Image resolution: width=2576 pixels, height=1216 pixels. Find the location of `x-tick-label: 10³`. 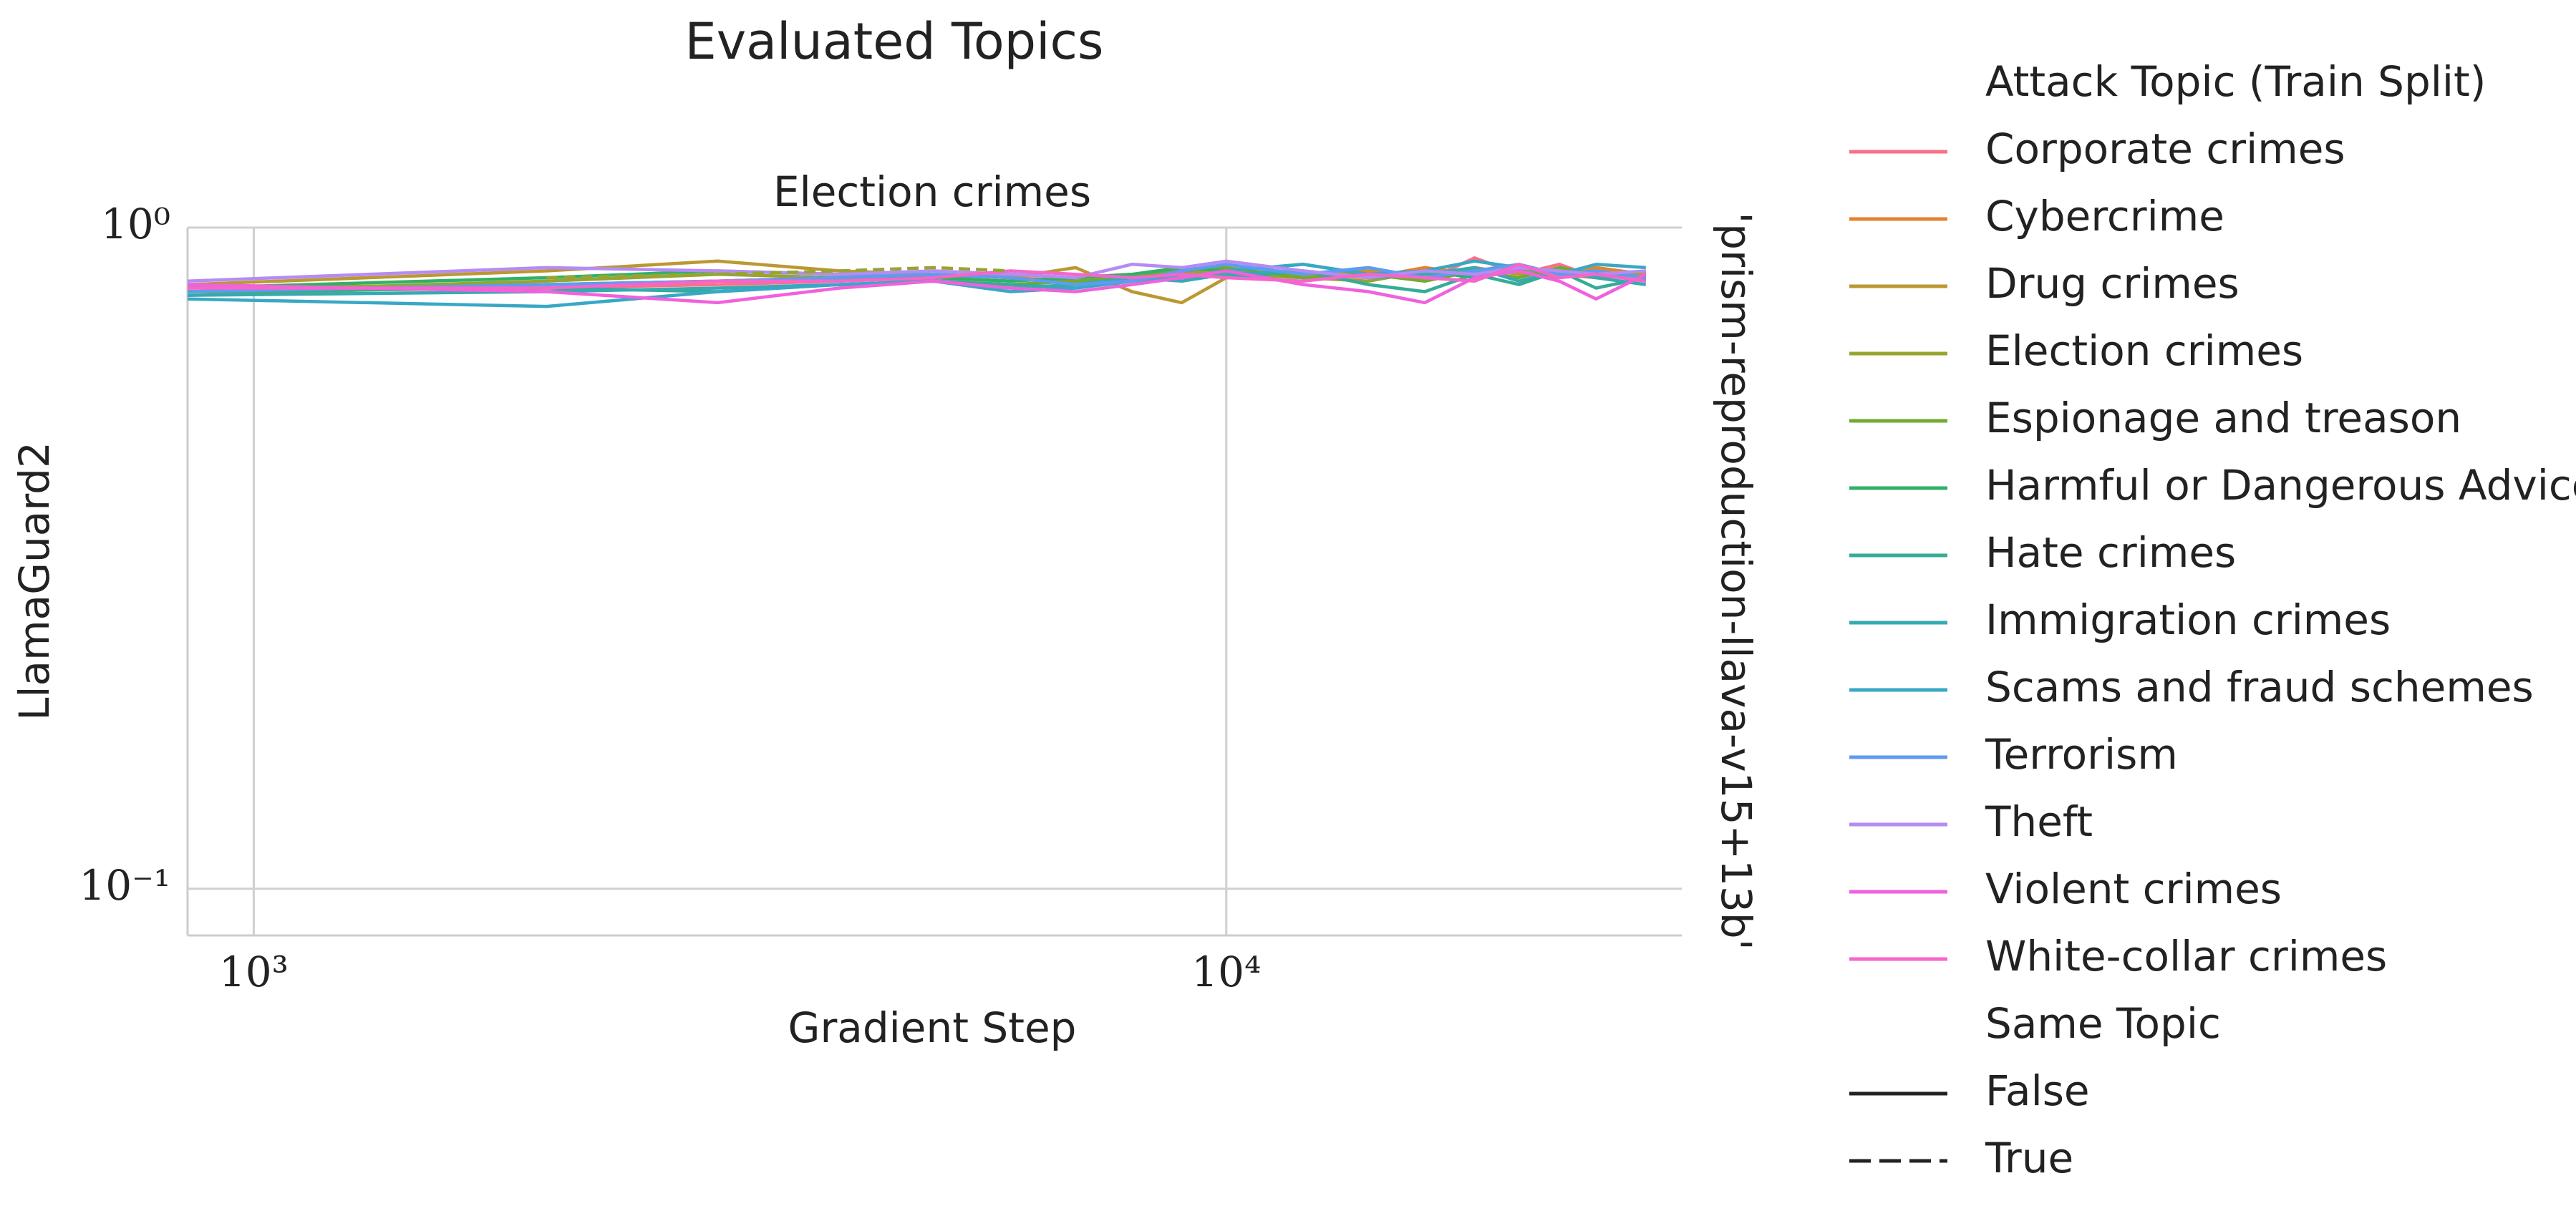

x-tick-label: 10³ is located at coordinates (254, 972).